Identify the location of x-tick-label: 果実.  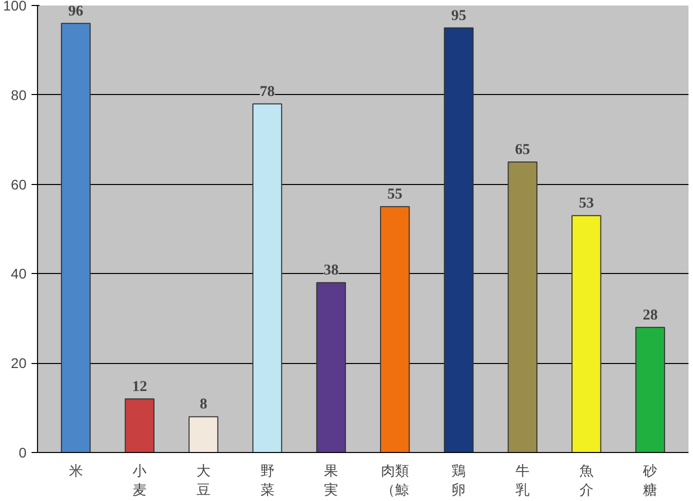
(331, 481).